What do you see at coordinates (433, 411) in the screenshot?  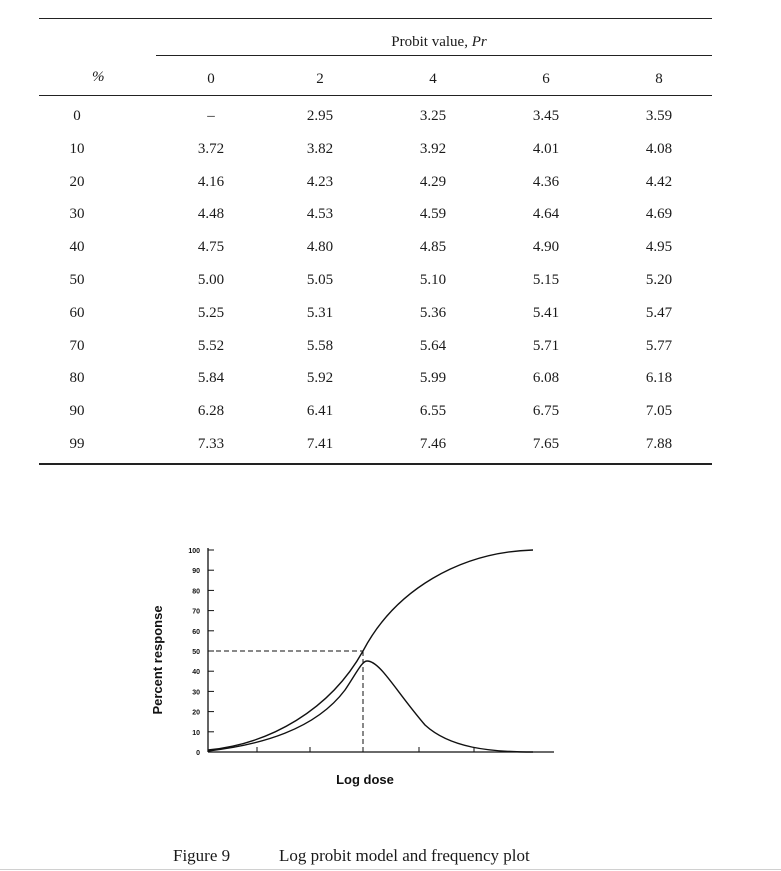 I see `table-cell: 6.55` at bounding box center [433, 411].